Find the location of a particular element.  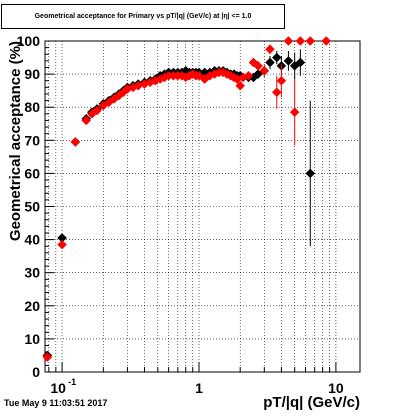

y-tick-label: 10 is located at coordinates (32, 339).